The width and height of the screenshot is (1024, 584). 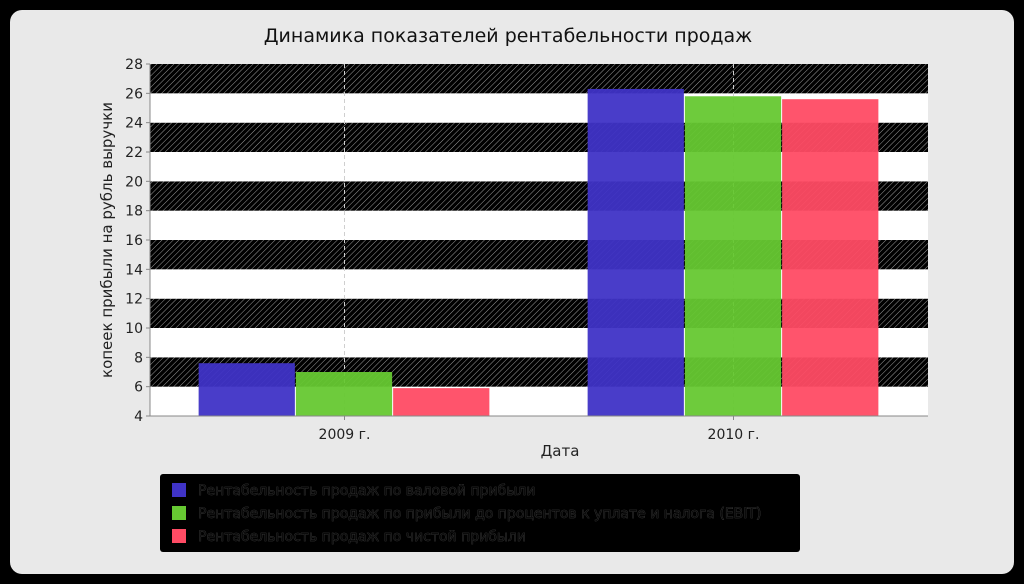 I want to click on y-tick-label: 28, so click(x=134, y=65).